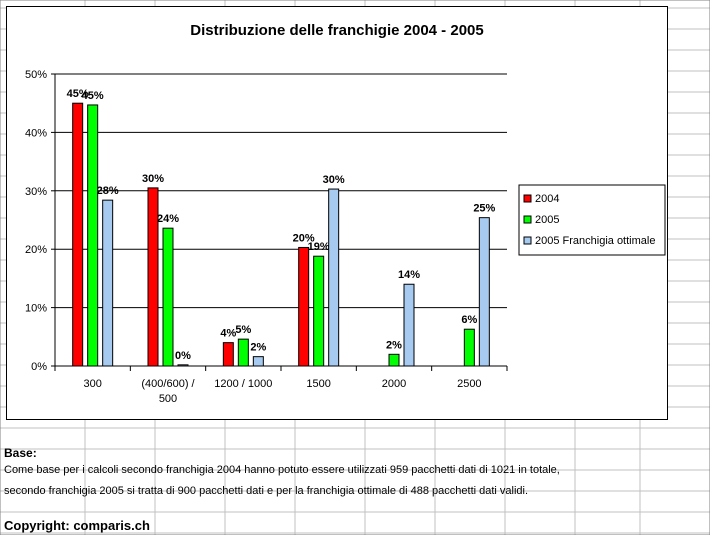 The image size is (710, 535). I want to click on y-tick-label: 10%, so click(36, 309).